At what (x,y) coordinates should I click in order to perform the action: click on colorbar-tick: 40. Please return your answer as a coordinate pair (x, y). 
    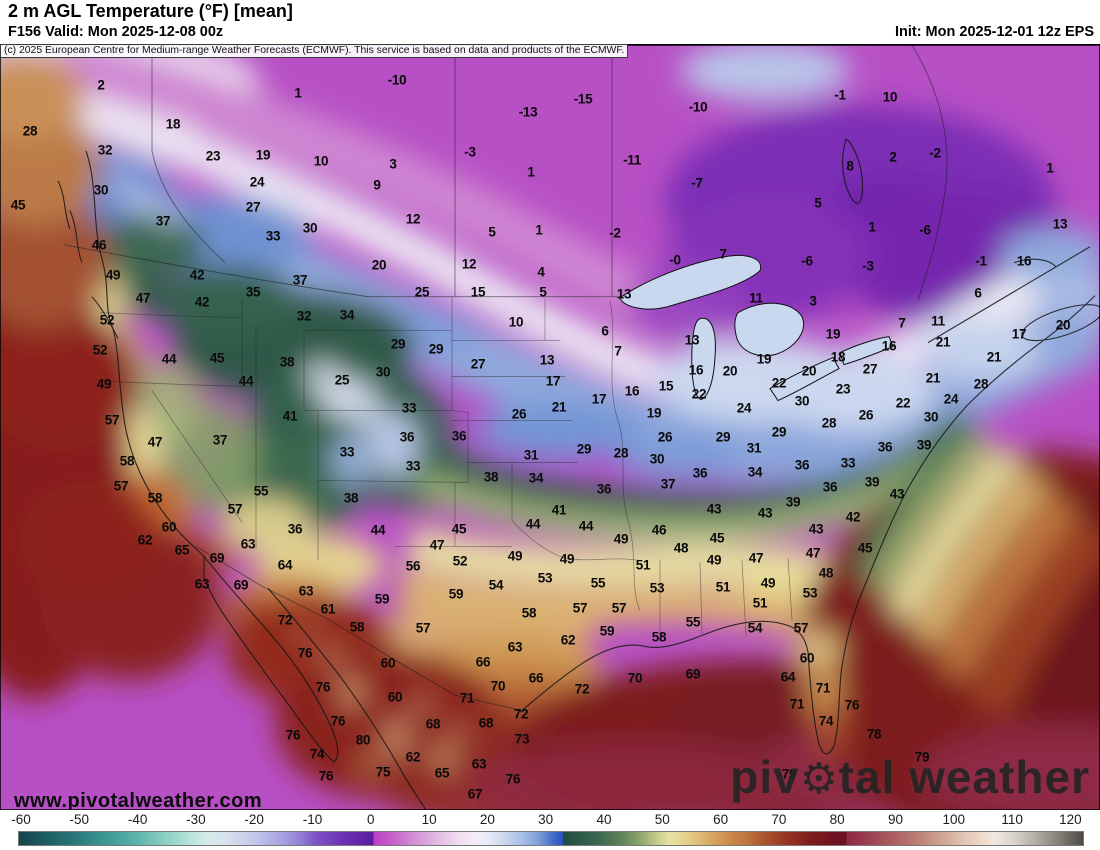
    Looking at the image, I should click on (604, 819).